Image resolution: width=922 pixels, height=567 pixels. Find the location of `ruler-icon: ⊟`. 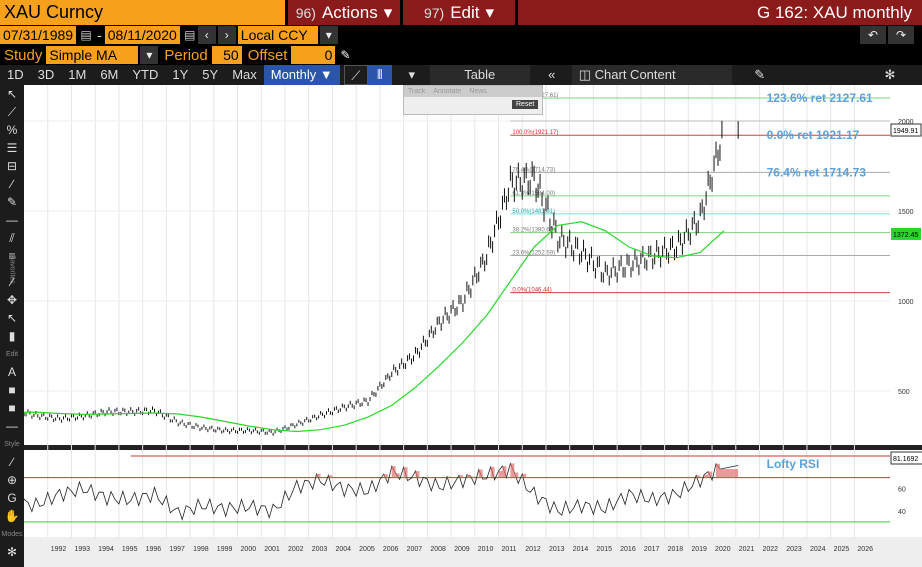

ruler-icon: ⊟ is located at coordinates (12, 166).